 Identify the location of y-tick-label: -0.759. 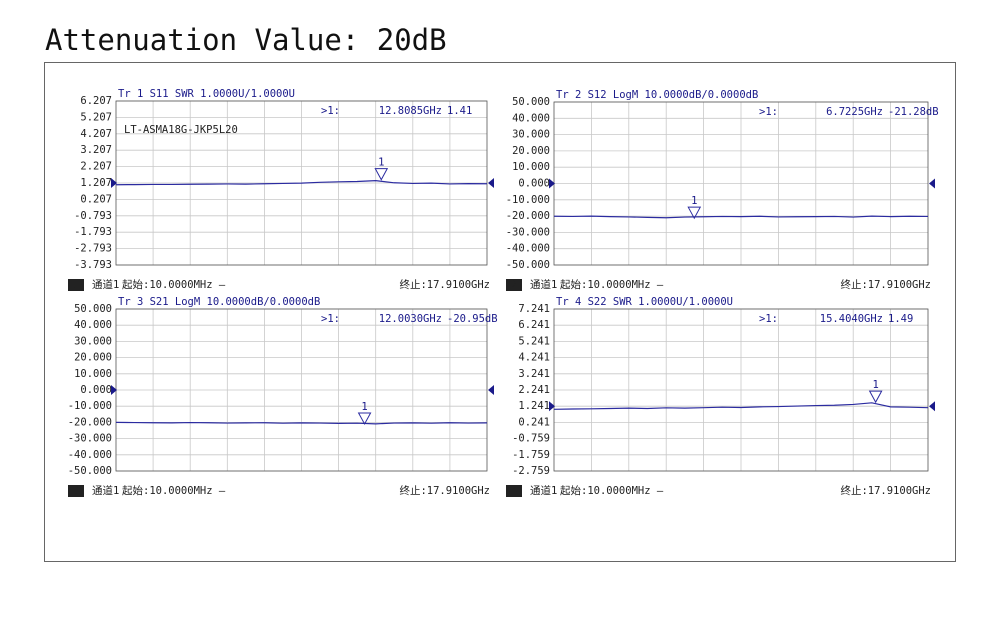
(531, 439).